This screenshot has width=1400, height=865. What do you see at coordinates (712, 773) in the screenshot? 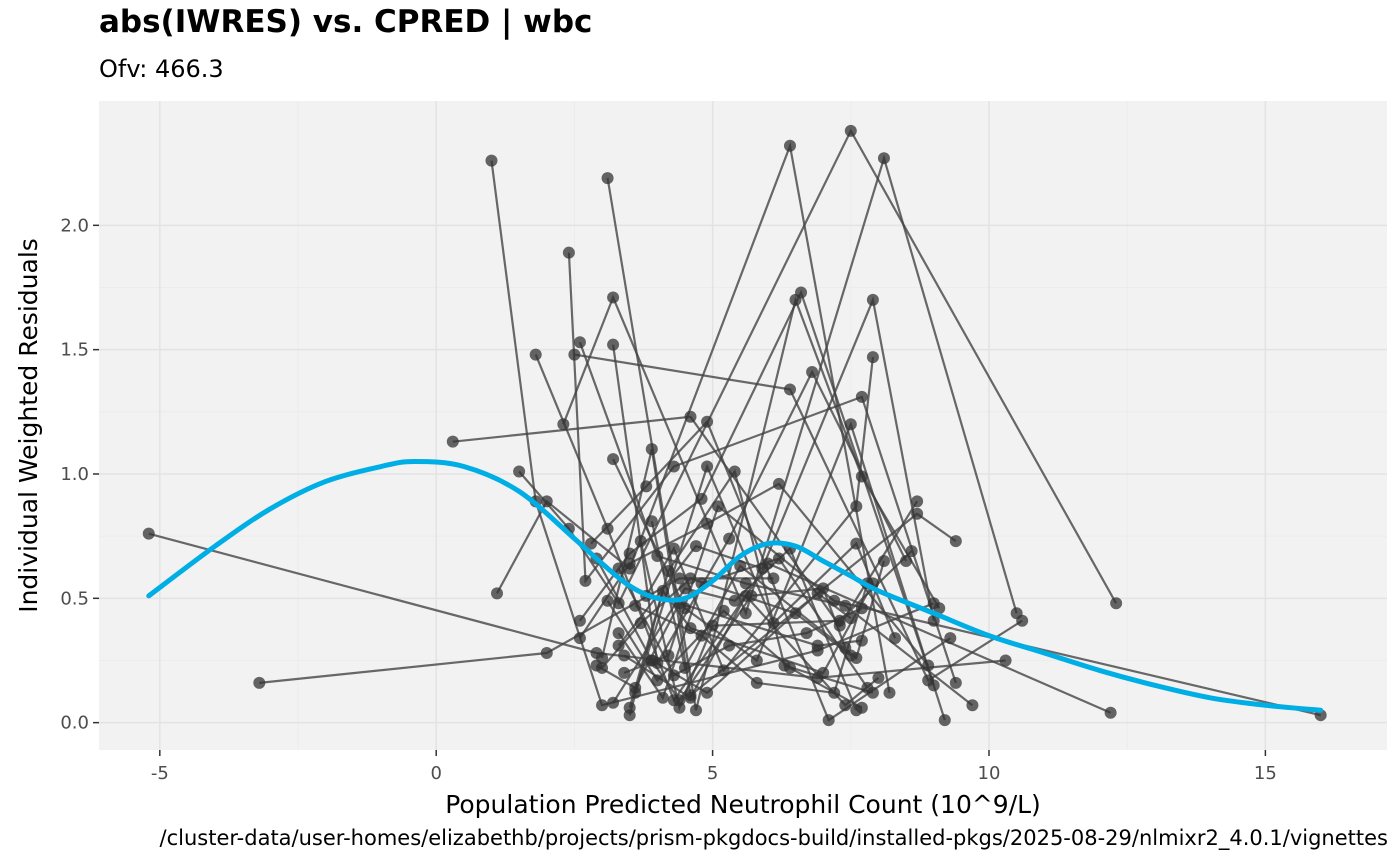
I see `x-tick-label: 5` at bounding box center [712, 773].